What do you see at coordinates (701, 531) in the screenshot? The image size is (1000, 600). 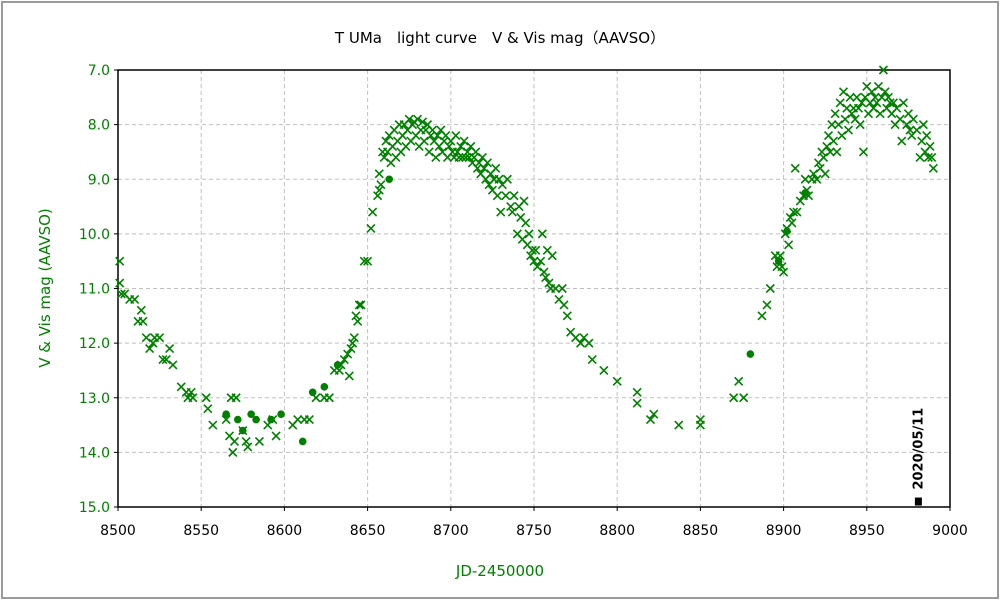 I see `x-tick-label: 8850` at bounding box center [701, 531].